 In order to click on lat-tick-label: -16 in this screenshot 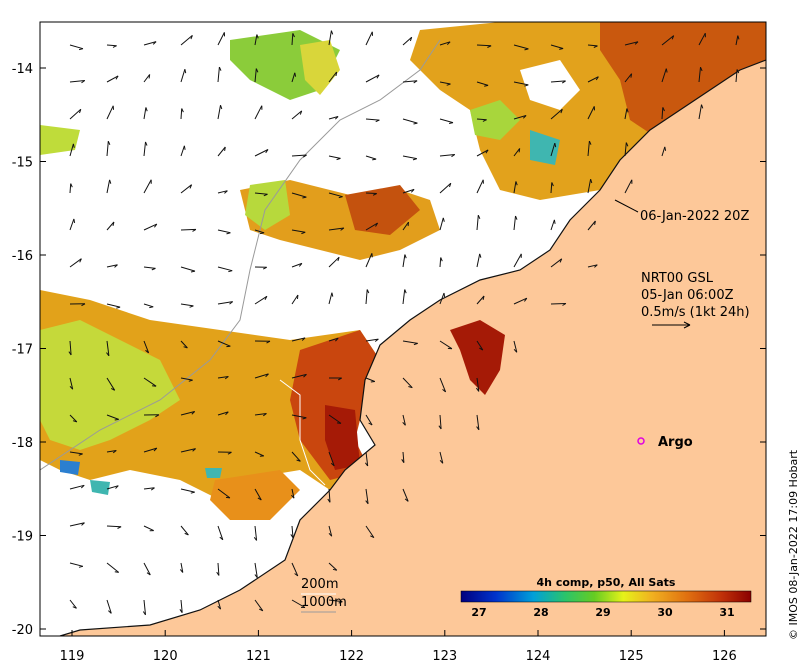, I will do `click(22, 256)`.